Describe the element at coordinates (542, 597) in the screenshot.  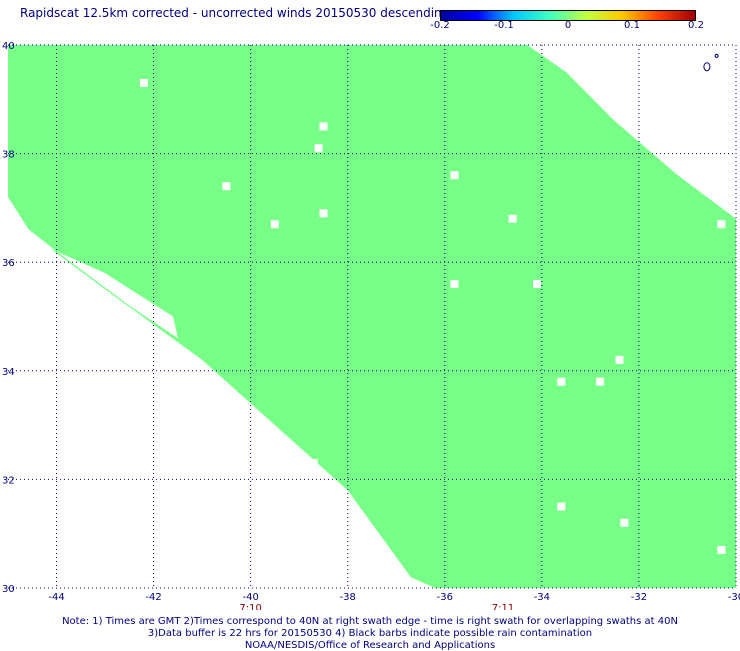
I see `x-tick-label: -34` at that location.